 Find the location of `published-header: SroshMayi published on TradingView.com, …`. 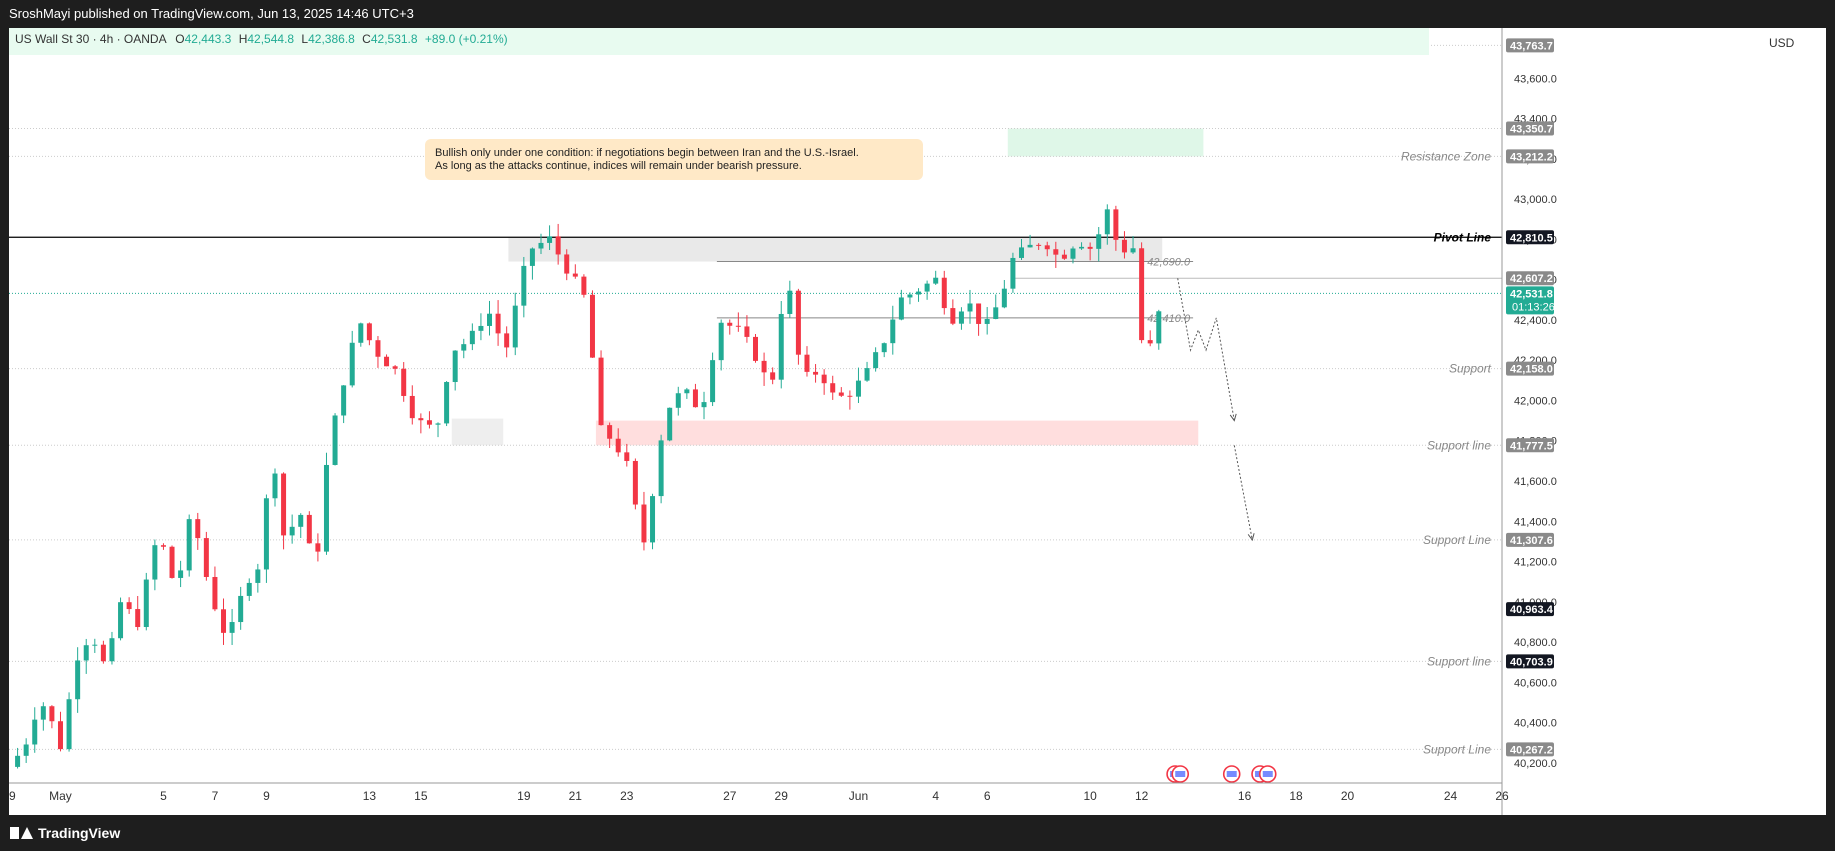

published-header: SroshMayi published on TradingView.com, … is located at coordinates (211, 13).